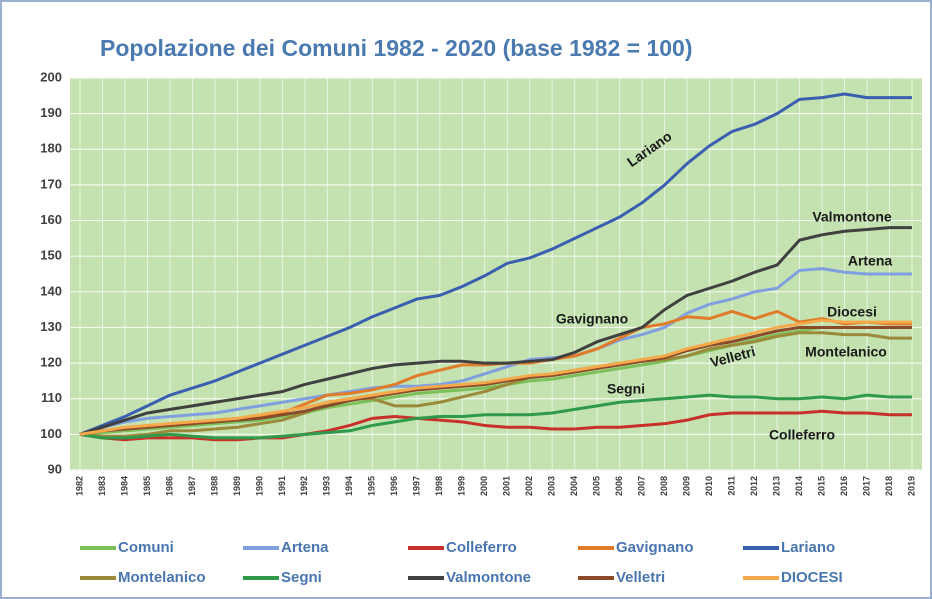 Image resolution: width=932 pixels, height=599 pixels. What do you see at coordinates (626, 389) in the screenshot?
I see `annotation: Segni` at bounding box center [626, 389].